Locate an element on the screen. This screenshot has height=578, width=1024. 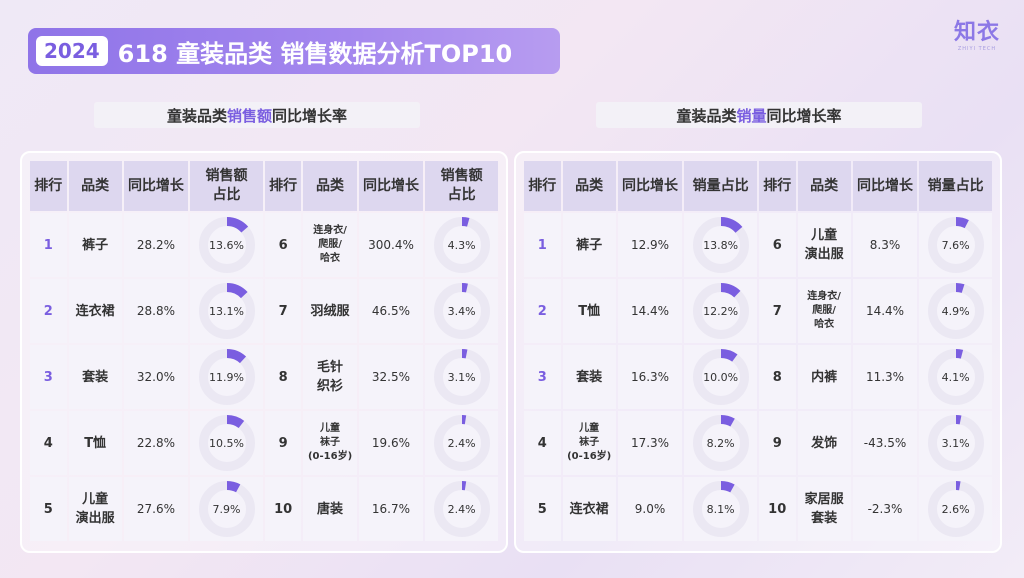
yoy-cell: 16.7% is located at coordinates (391, 509).